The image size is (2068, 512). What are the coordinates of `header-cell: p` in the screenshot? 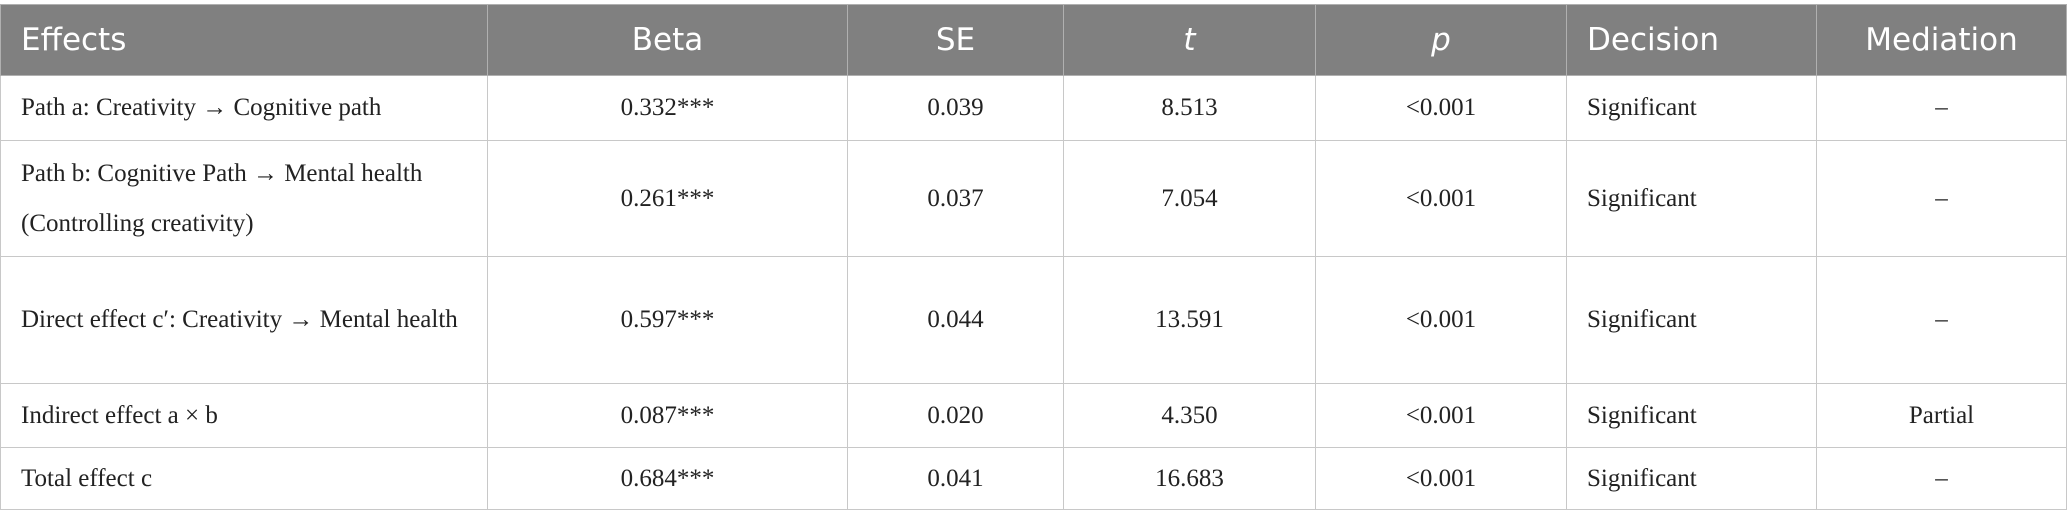 It's located at (1441, 40).